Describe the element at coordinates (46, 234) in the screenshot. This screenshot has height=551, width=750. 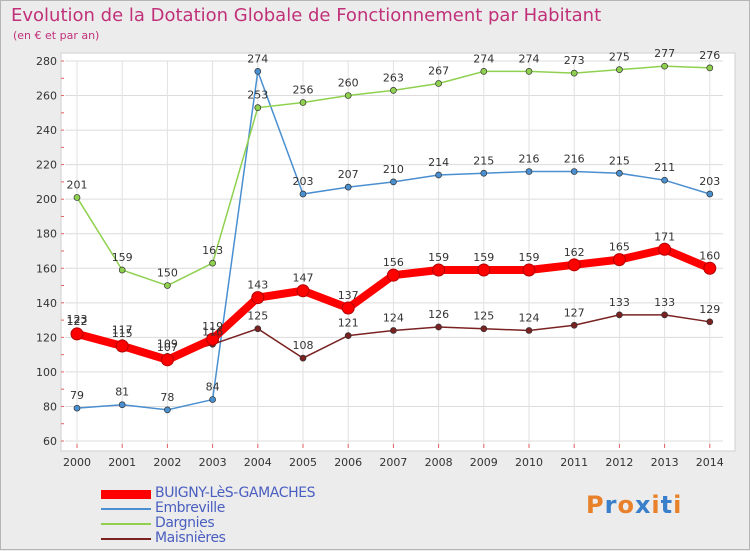
I see `y-tick-label: 180` at that location.